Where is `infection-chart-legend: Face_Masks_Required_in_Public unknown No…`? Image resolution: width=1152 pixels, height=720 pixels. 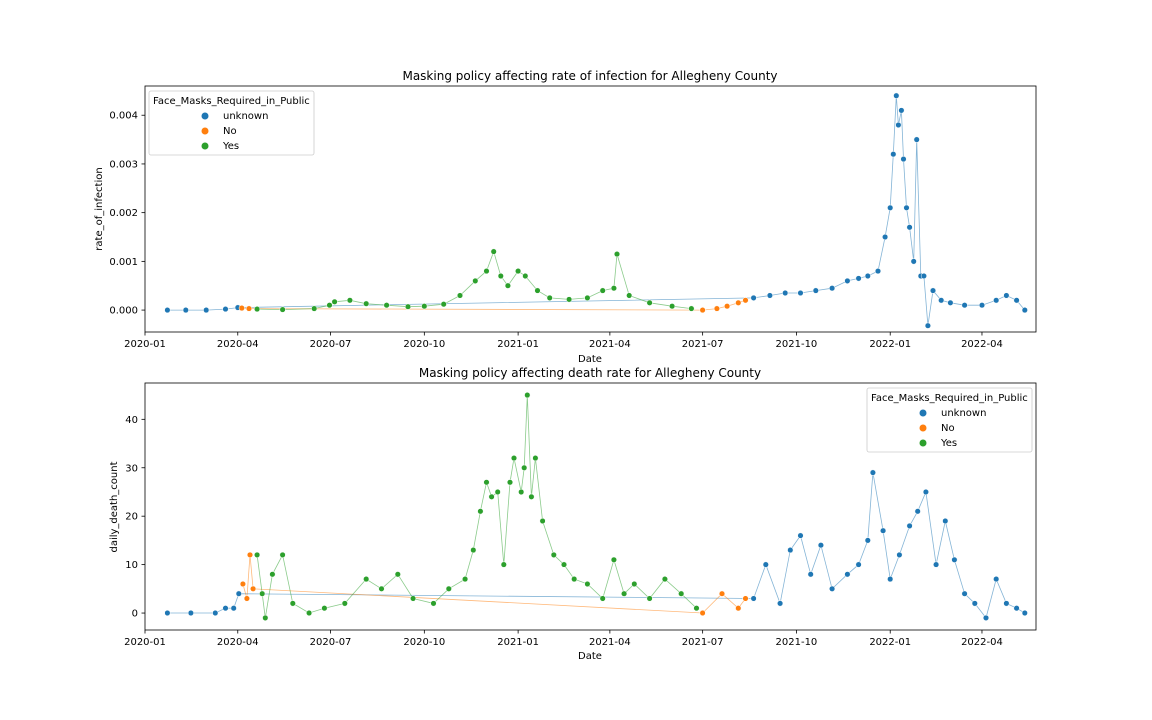 infection-chart-legend: Face_Masks_Required_in_Public unknown No… is located at coordinates (231, 123).